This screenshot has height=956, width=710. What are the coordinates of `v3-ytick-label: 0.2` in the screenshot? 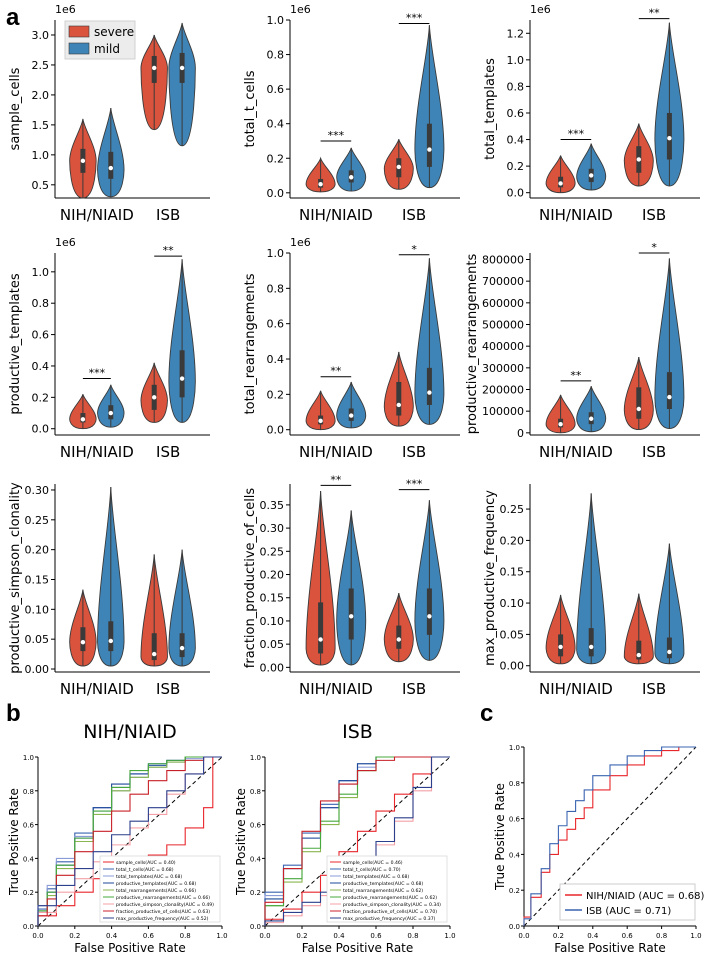 It's located at (516, 166).